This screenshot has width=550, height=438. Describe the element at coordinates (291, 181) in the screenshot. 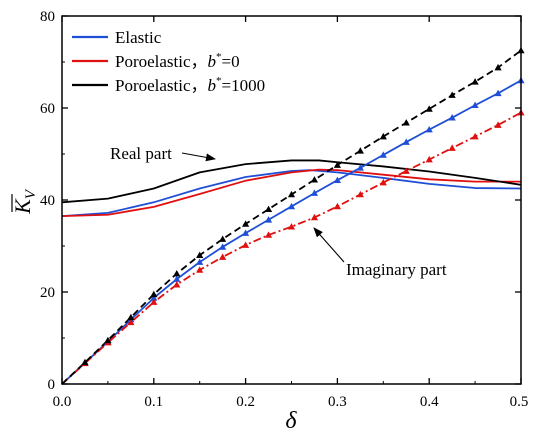

I see `series-line-poro1000_real` at that location.